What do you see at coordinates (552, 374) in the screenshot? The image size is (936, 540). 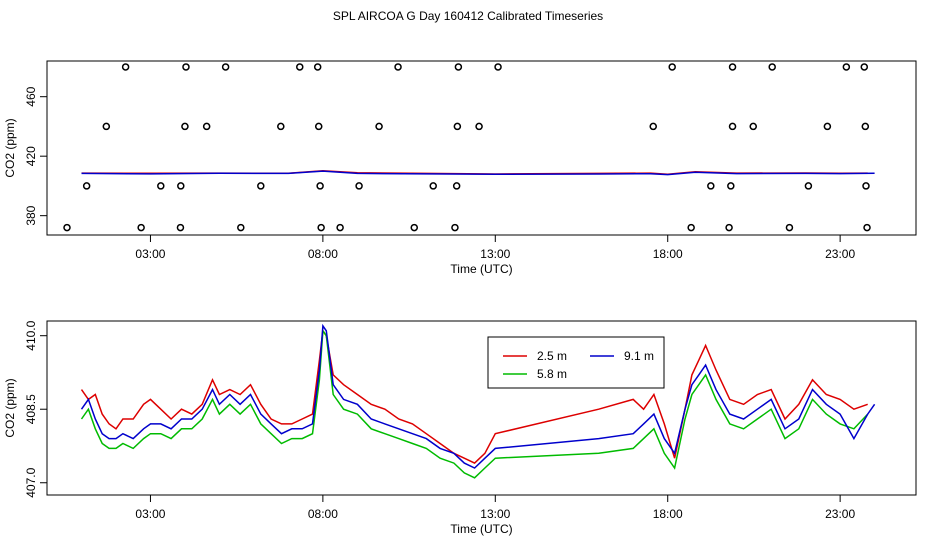 I see `legend-label: 5.8 m` at bounding box center [552, 374].